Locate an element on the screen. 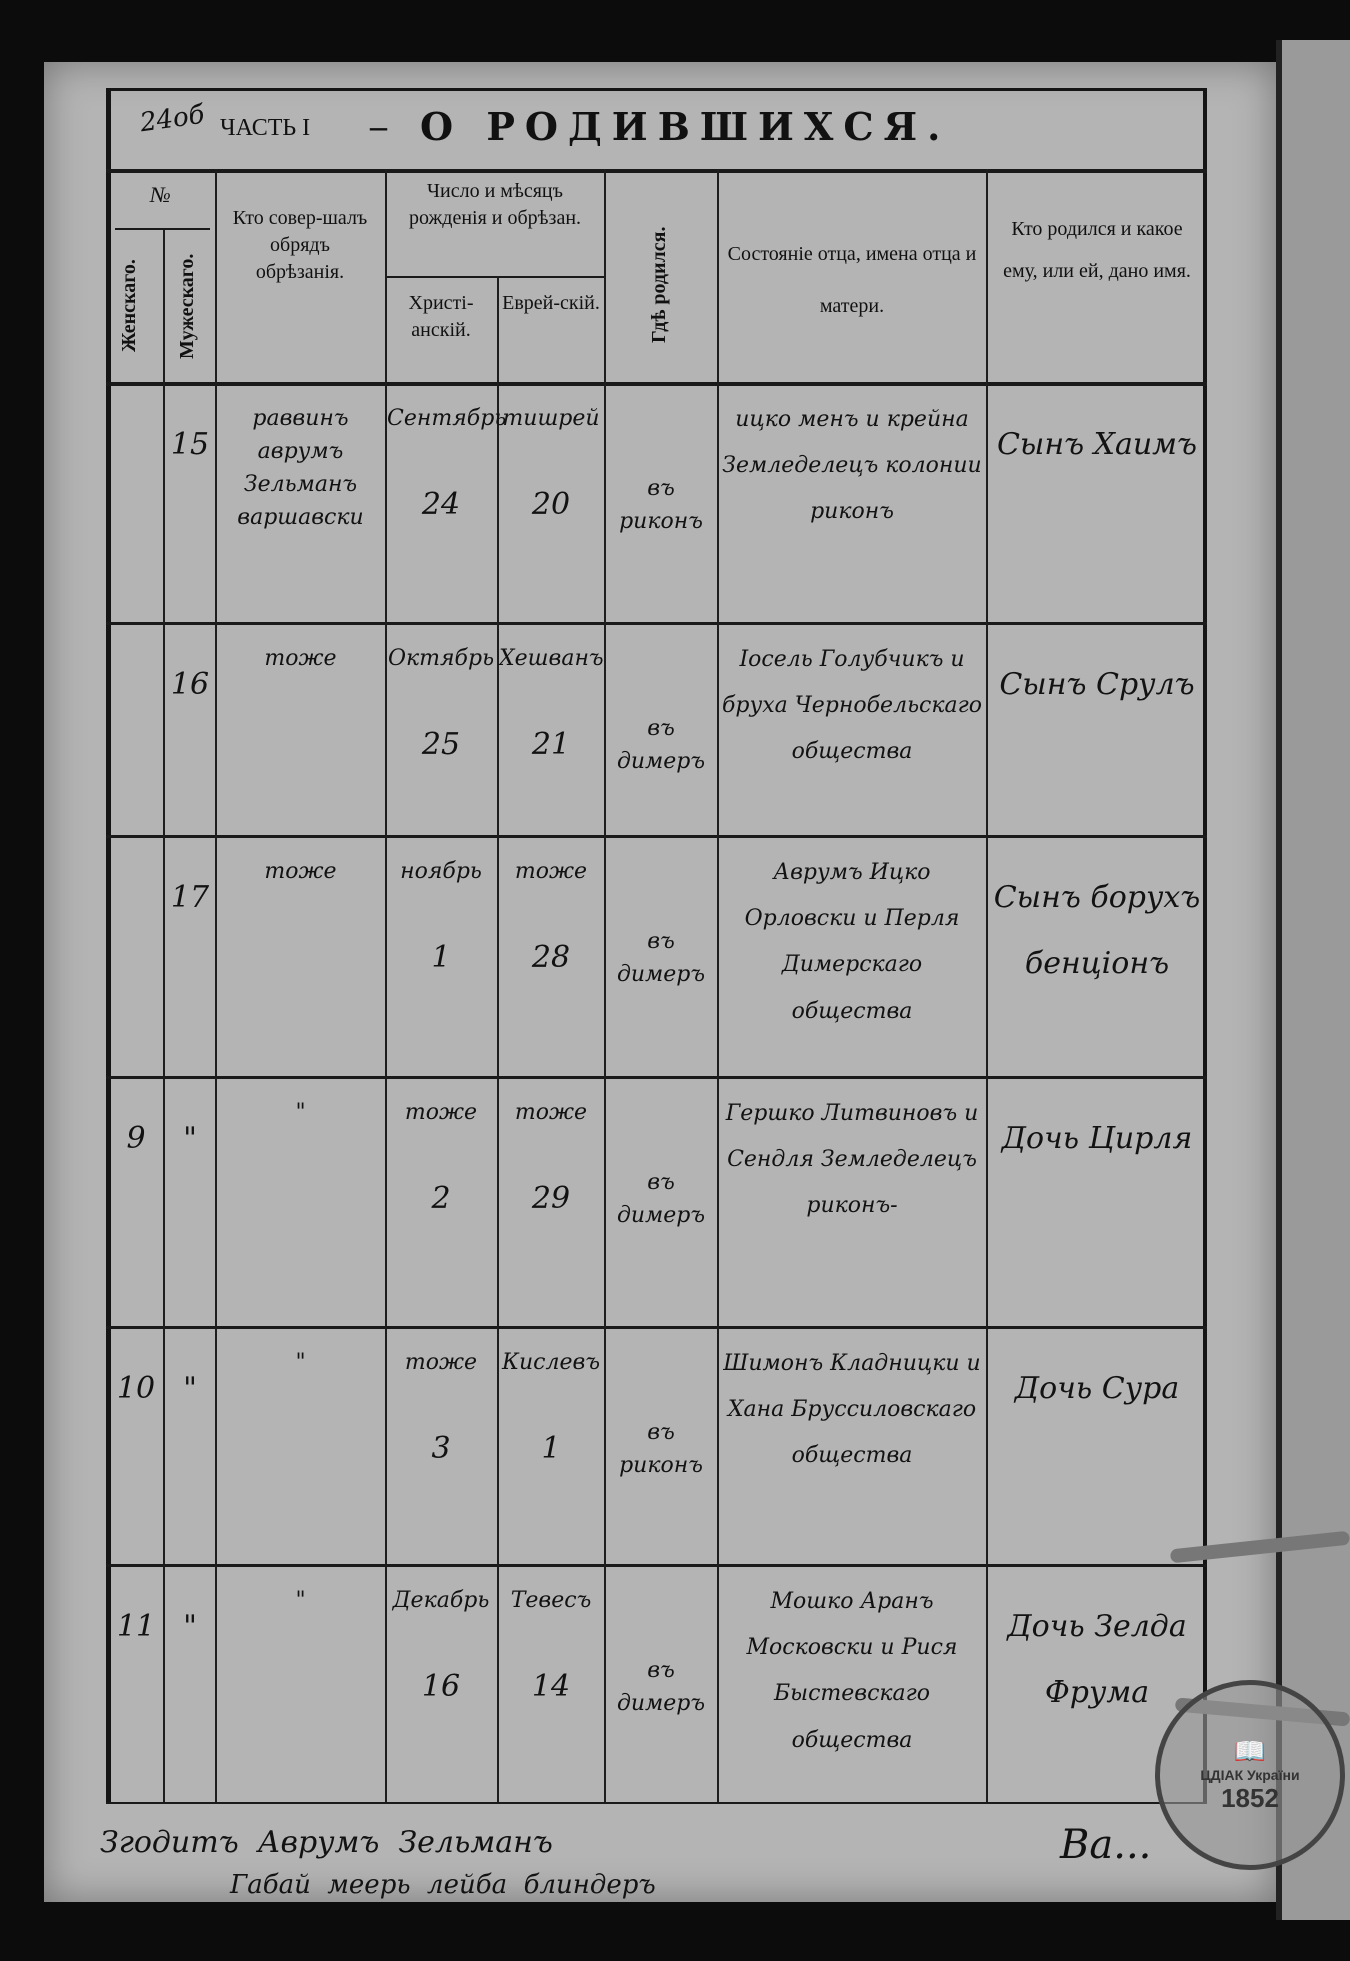 This screenshot has width=1350, height=1961. row-jew-month: Хешванъ is located at coordinates (551, 658).